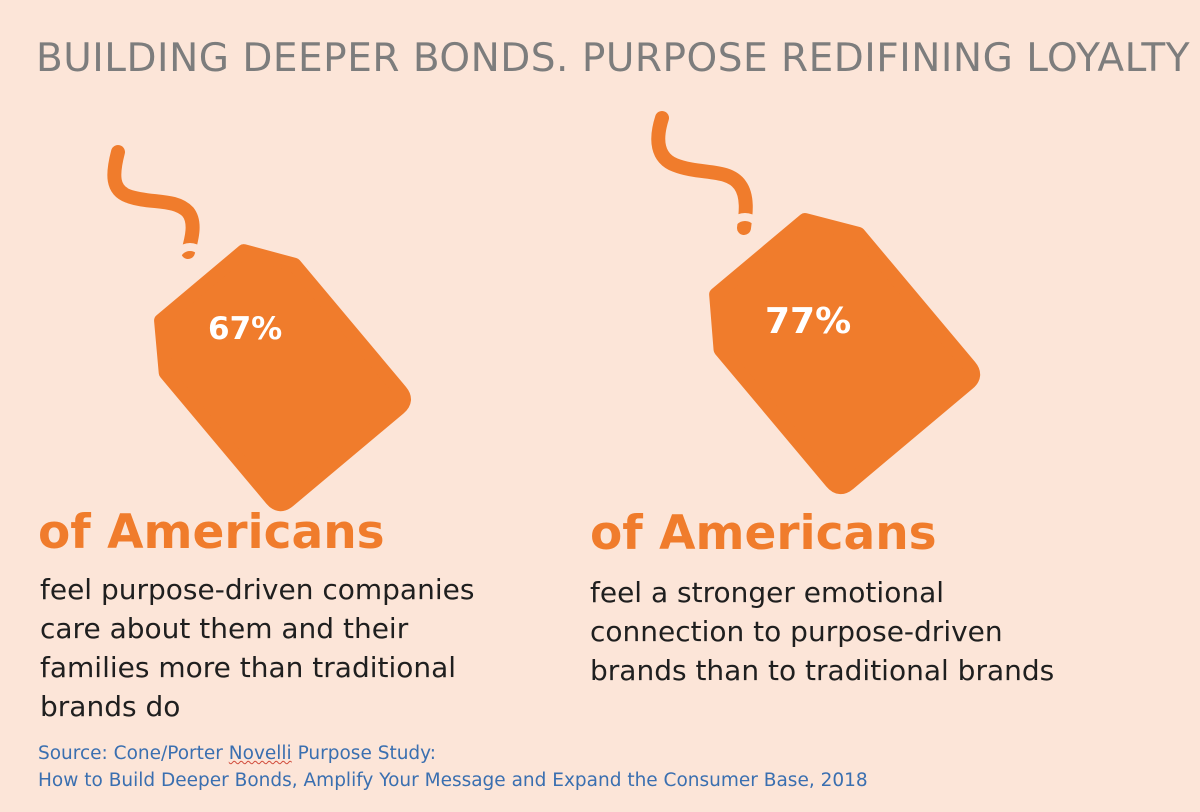 This screenshot has width=1200, height=812. Describe the element at coordinates (245, 329) in the screenshot. I see `left-percent: 67%` at that location.